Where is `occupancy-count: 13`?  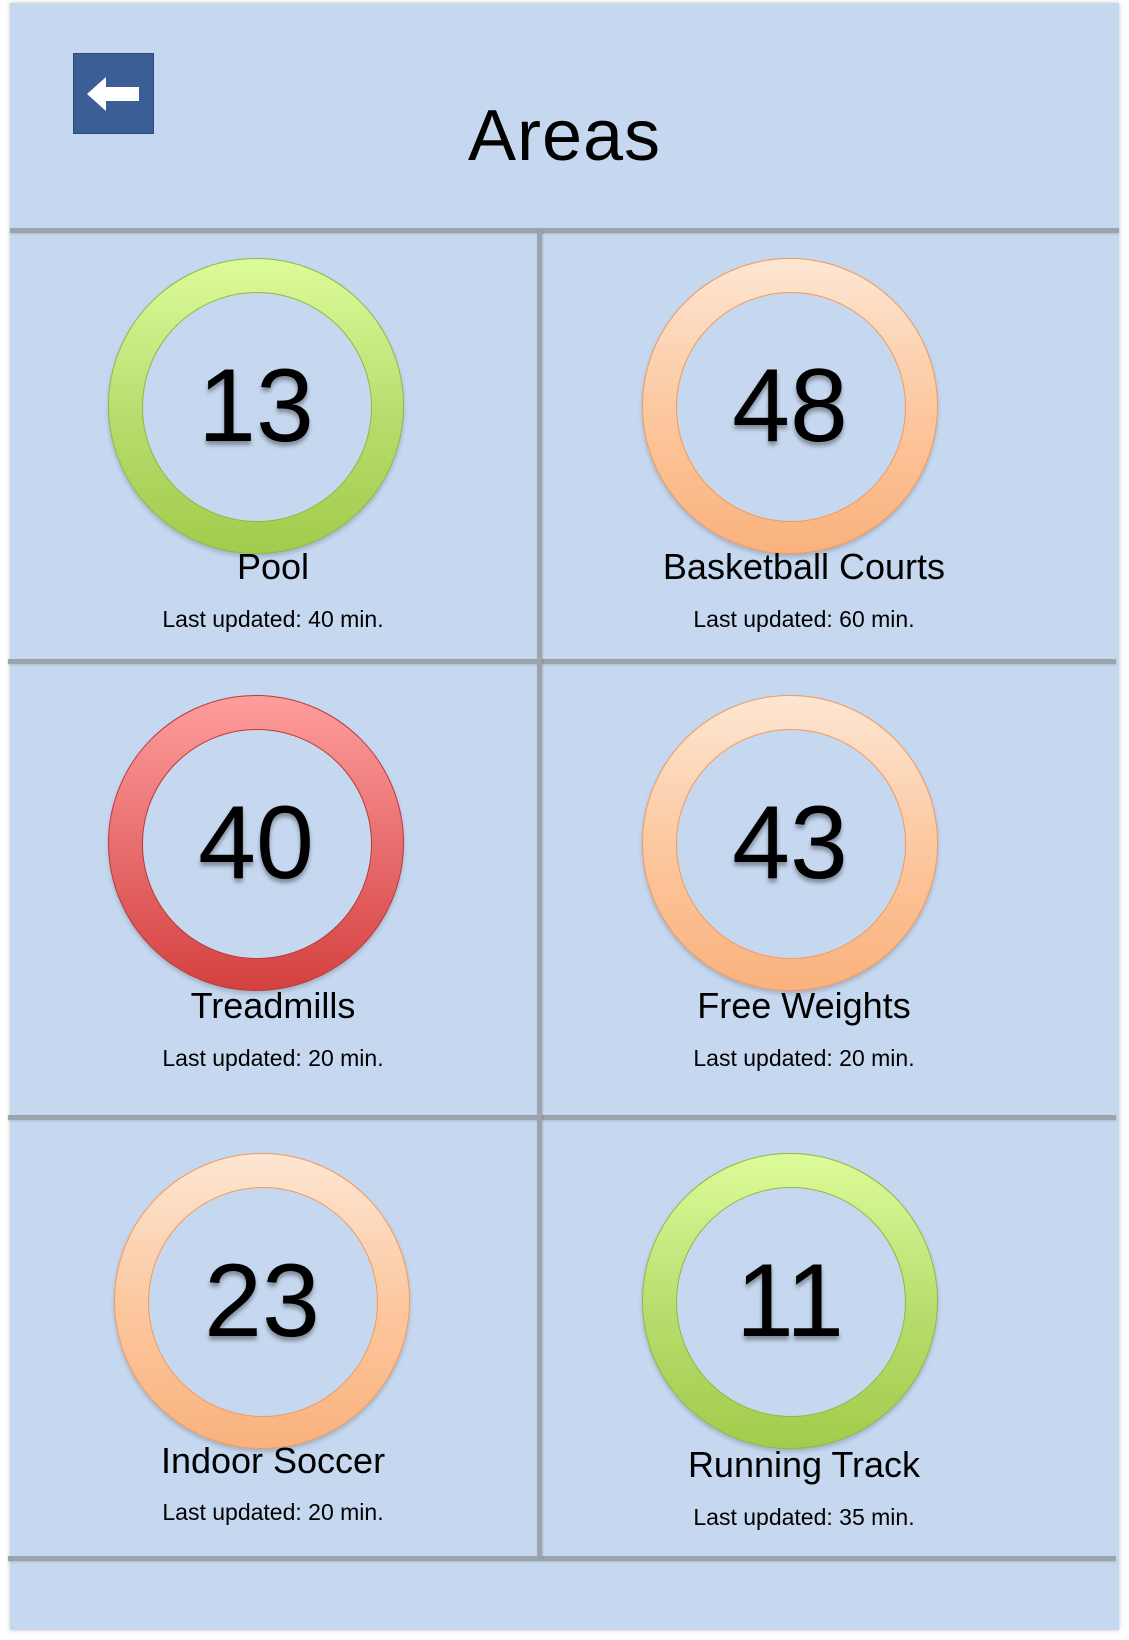
occupancy-count: 13 is located at coordinates (256, 405).